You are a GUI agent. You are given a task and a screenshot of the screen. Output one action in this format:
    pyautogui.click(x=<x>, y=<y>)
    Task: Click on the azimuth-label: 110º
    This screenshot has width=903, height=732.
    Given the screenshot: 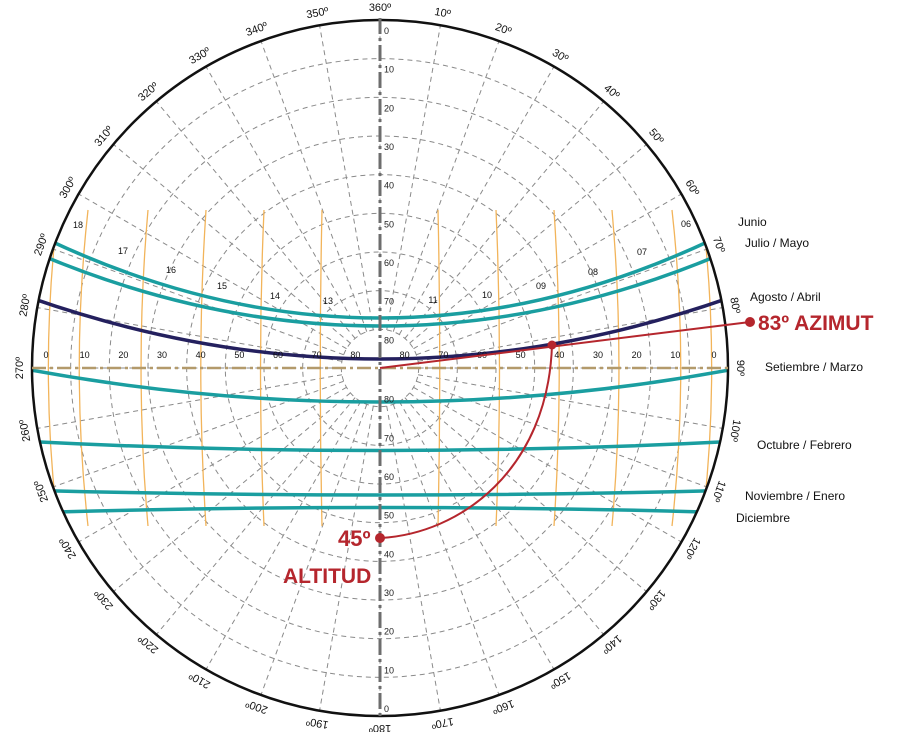 What is the action you would take?
    pyautogui.click(x=718, y=491)
    